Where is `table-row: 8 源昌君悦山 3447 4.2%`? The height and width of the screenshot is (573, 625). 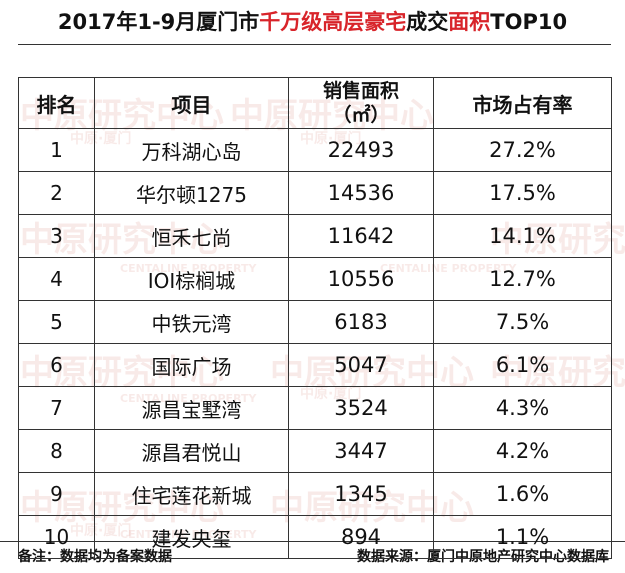 table-row: 8 源昌君悦山 3447 4.2% is located at coordinates (315, 451).